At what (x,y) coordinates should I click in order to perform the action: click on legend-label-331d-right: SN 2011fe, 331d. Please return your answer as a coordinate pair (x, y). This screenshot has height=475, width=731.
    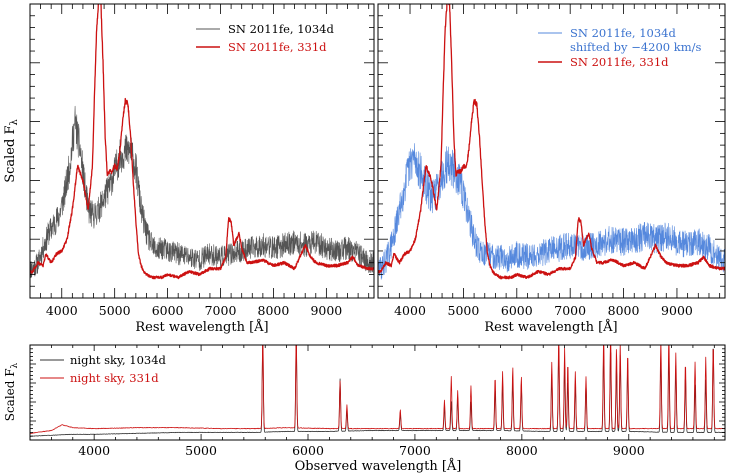
    Looking at the image, I should click on (619, 62).